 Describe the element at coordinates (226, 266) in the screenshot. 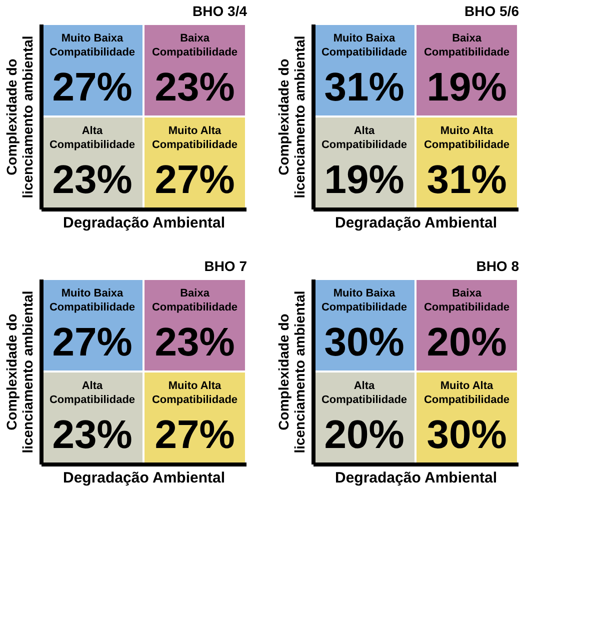

I see `text: BHO 7` at that location.